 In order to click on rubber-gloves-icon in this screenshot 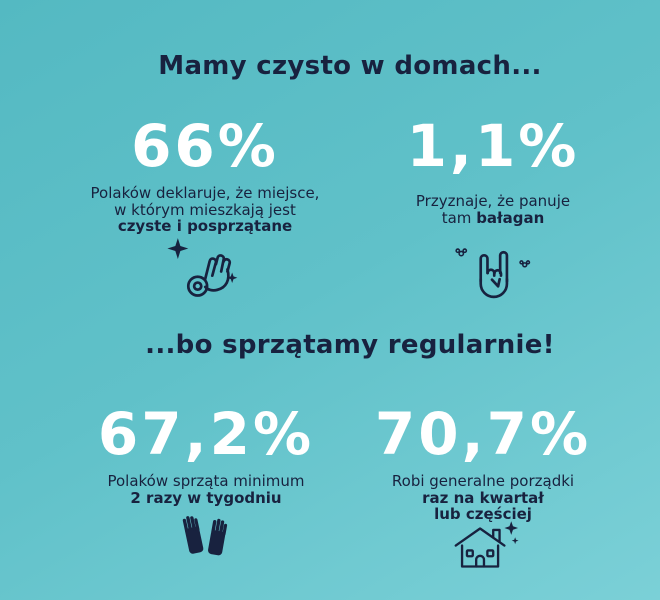, I will do `click(206, 540)`.